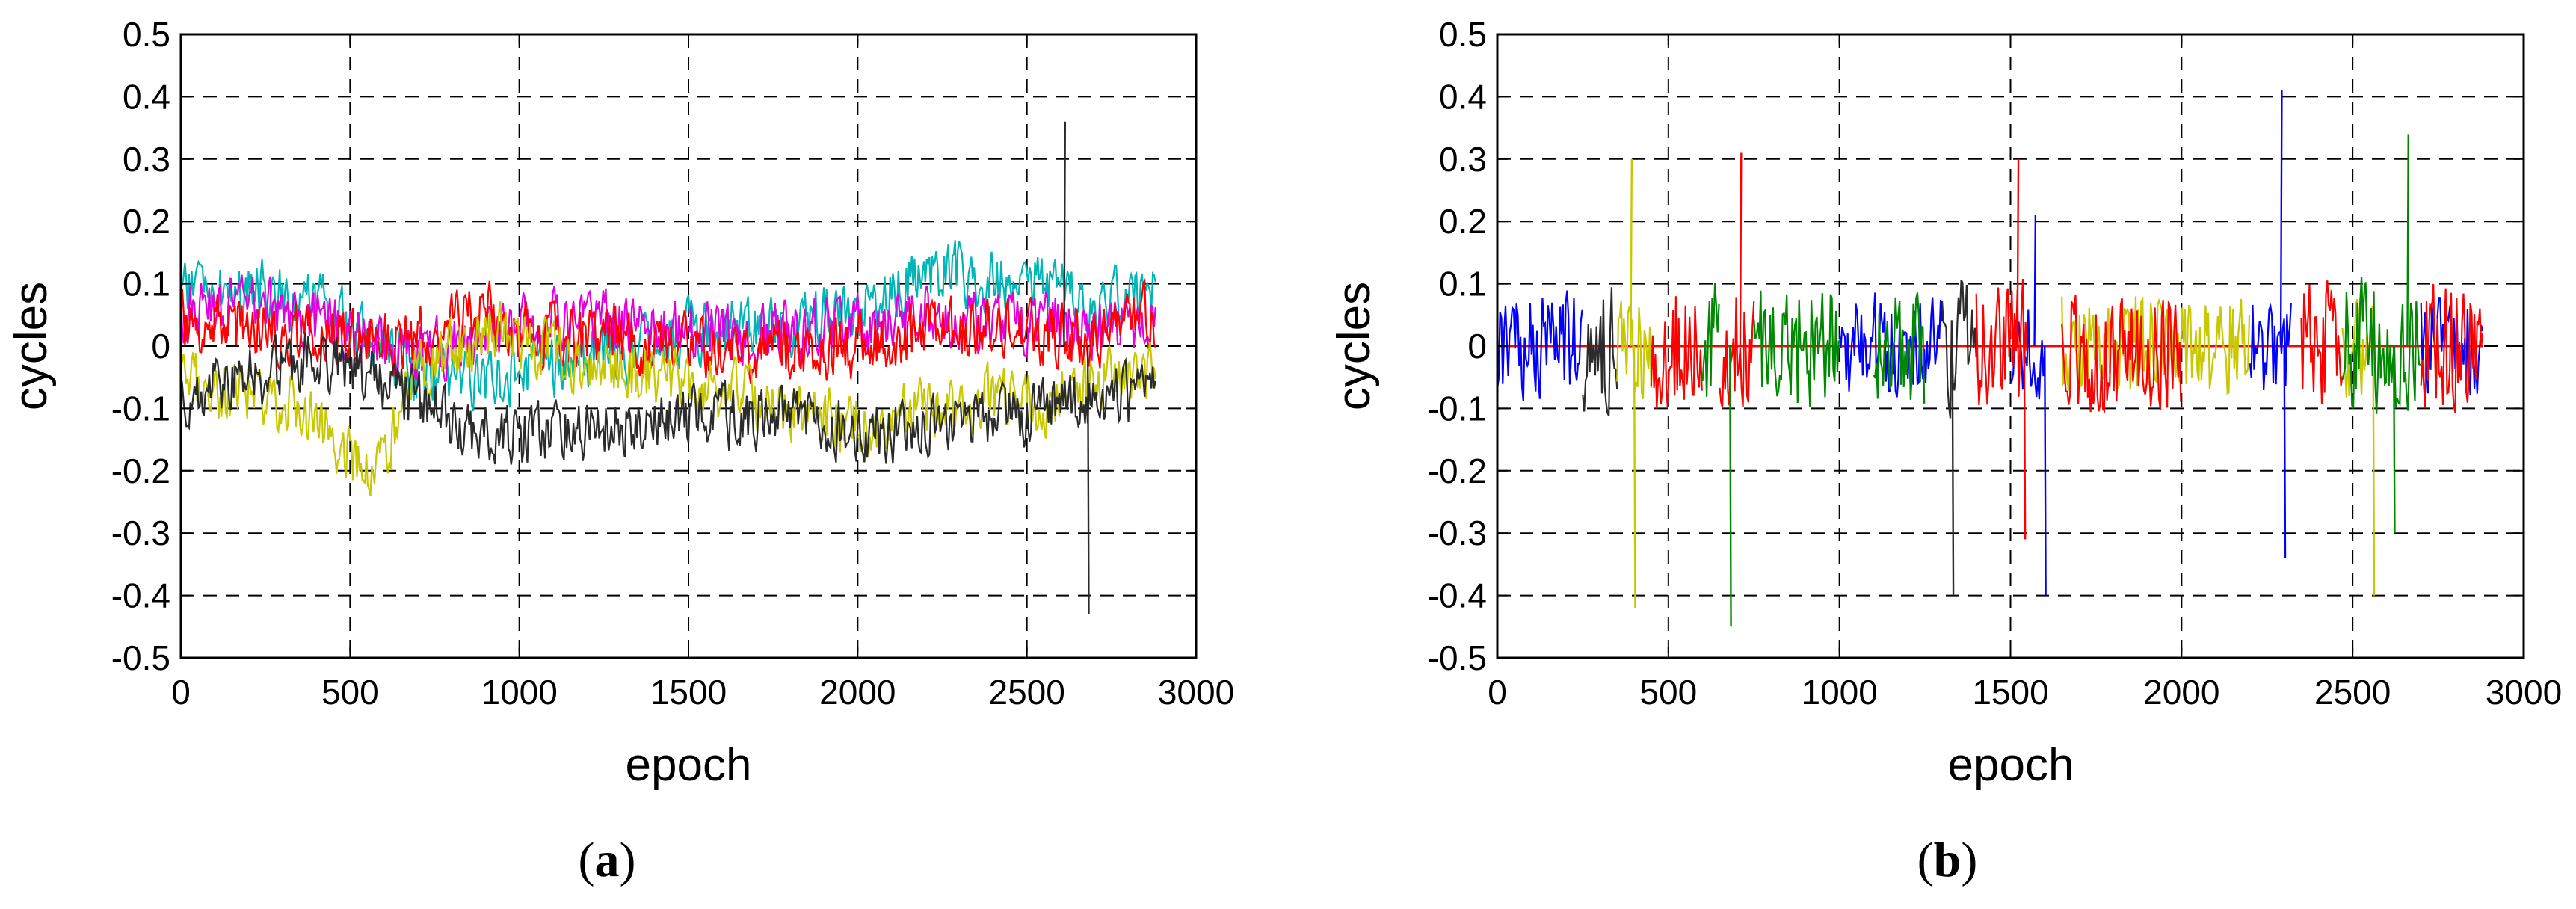 Image resolution: width=2576 pixels, height=909 pixels. What do you see at coordinates (1354, 346) in the screenshot?
I see `y-axis-label-b: cycles` at bounding box center [1354, 346].